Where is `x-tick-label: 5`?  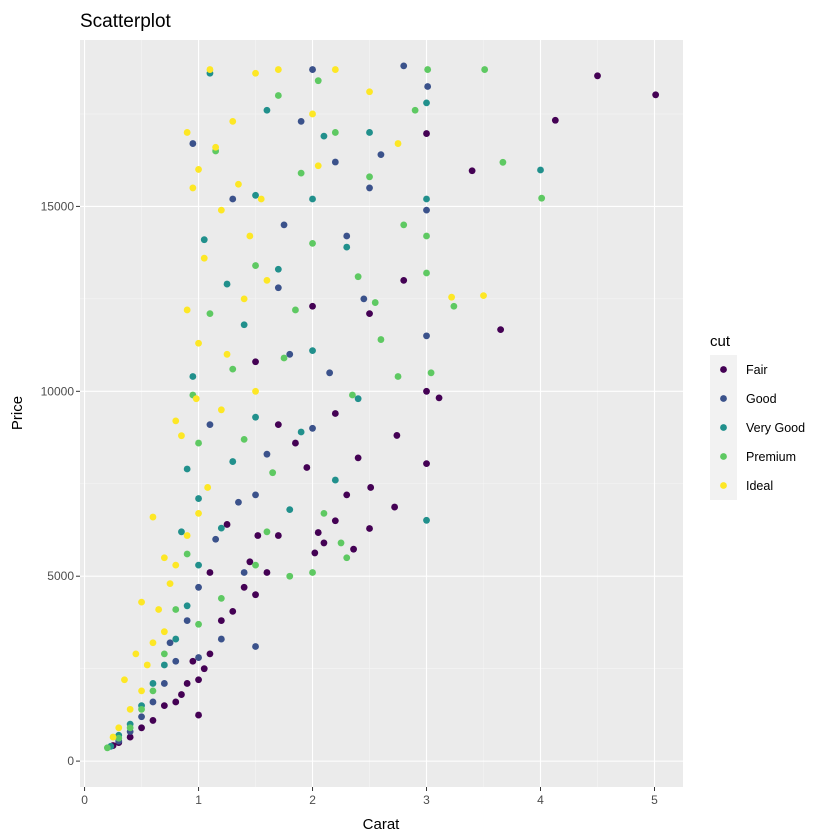
x-tick-label: 5 is located at coordinates (654, 800).